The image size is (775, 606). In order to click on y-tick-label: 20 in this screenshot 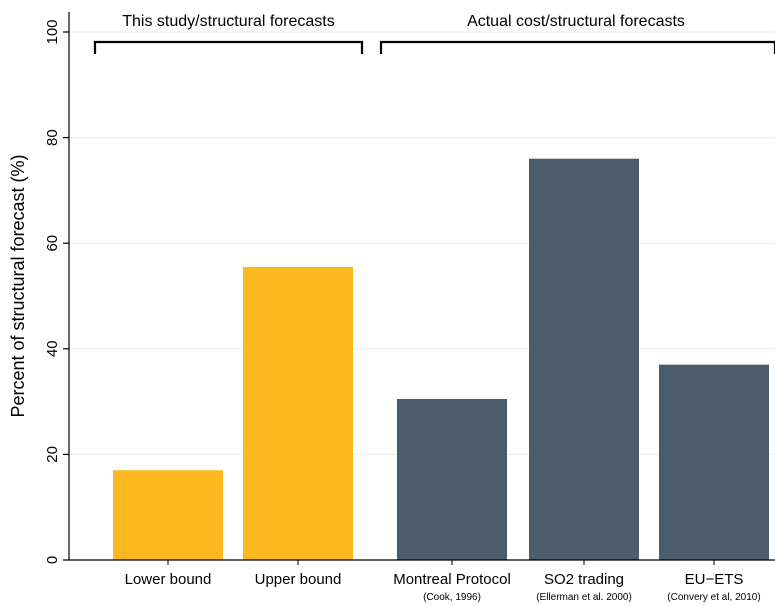, I will do `click(52, 454)`.